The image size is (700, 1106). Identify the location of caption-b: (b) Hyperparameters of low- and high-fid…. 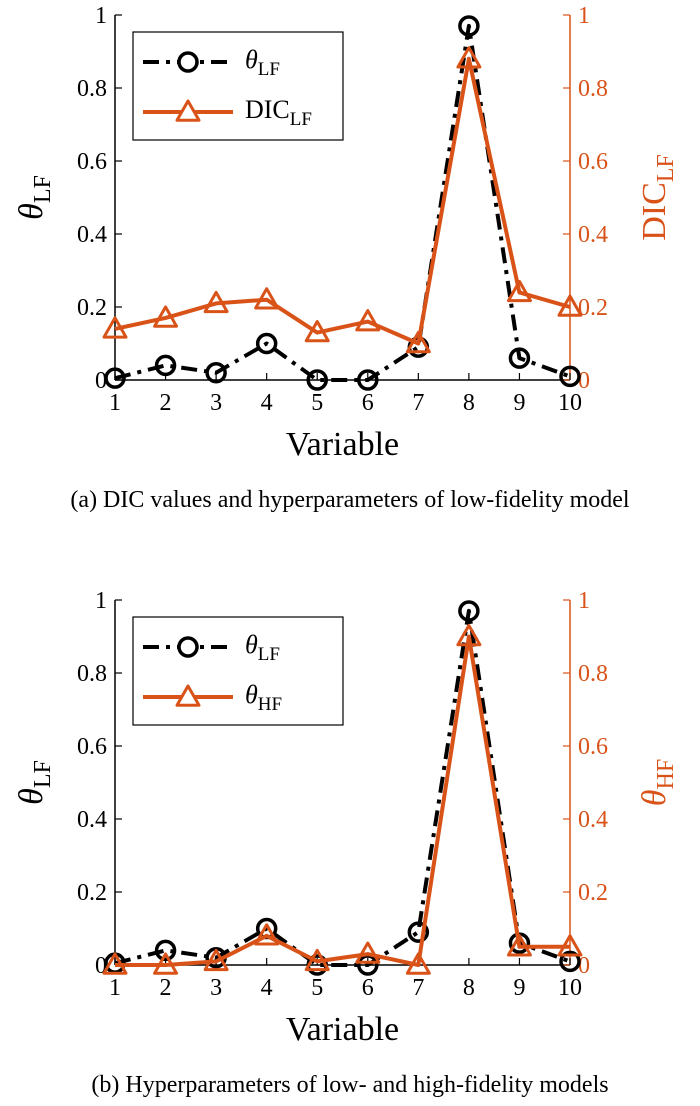
(350, 1085).